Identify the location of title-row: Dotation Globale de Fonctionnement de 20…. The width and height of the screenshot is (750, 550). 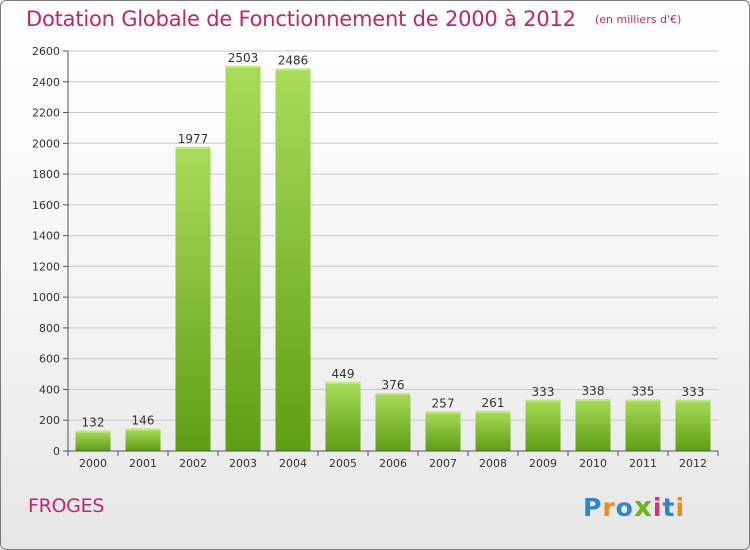
(353, 19).